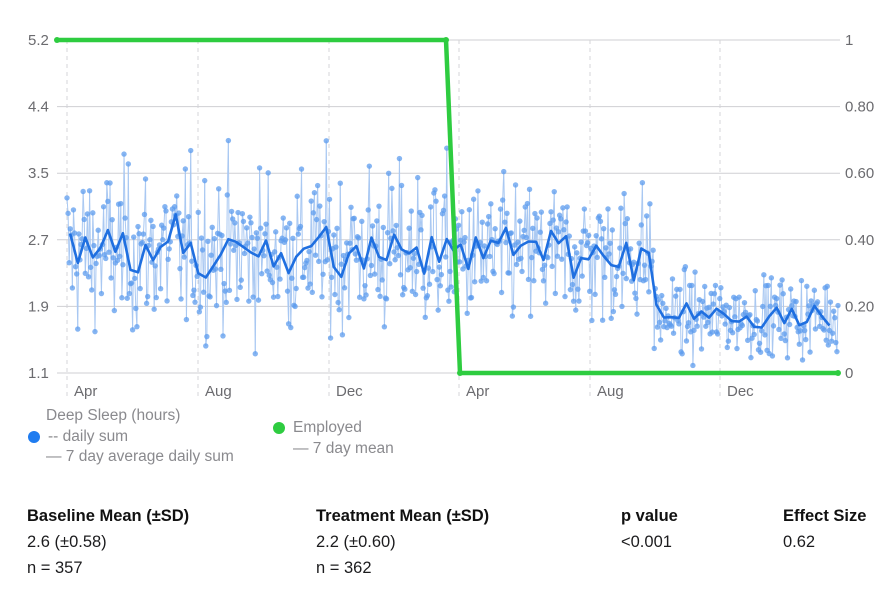 This screenshot has width=896, height=596. I want to click on x-tick-label: Aug, so click(218, 391).